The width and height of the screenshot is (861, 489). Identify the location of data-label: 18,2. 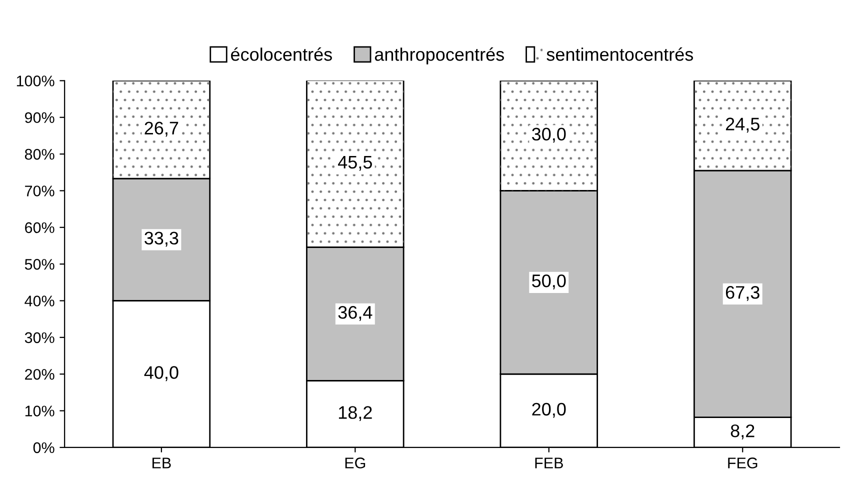
(355, 414).